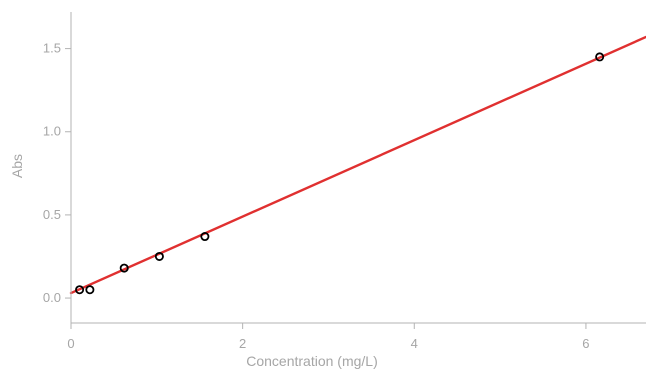  Describe the element at coordinates (312, 361) in the screenshot. I see `x-axis-label: Concentration (mg/L)` at that location.